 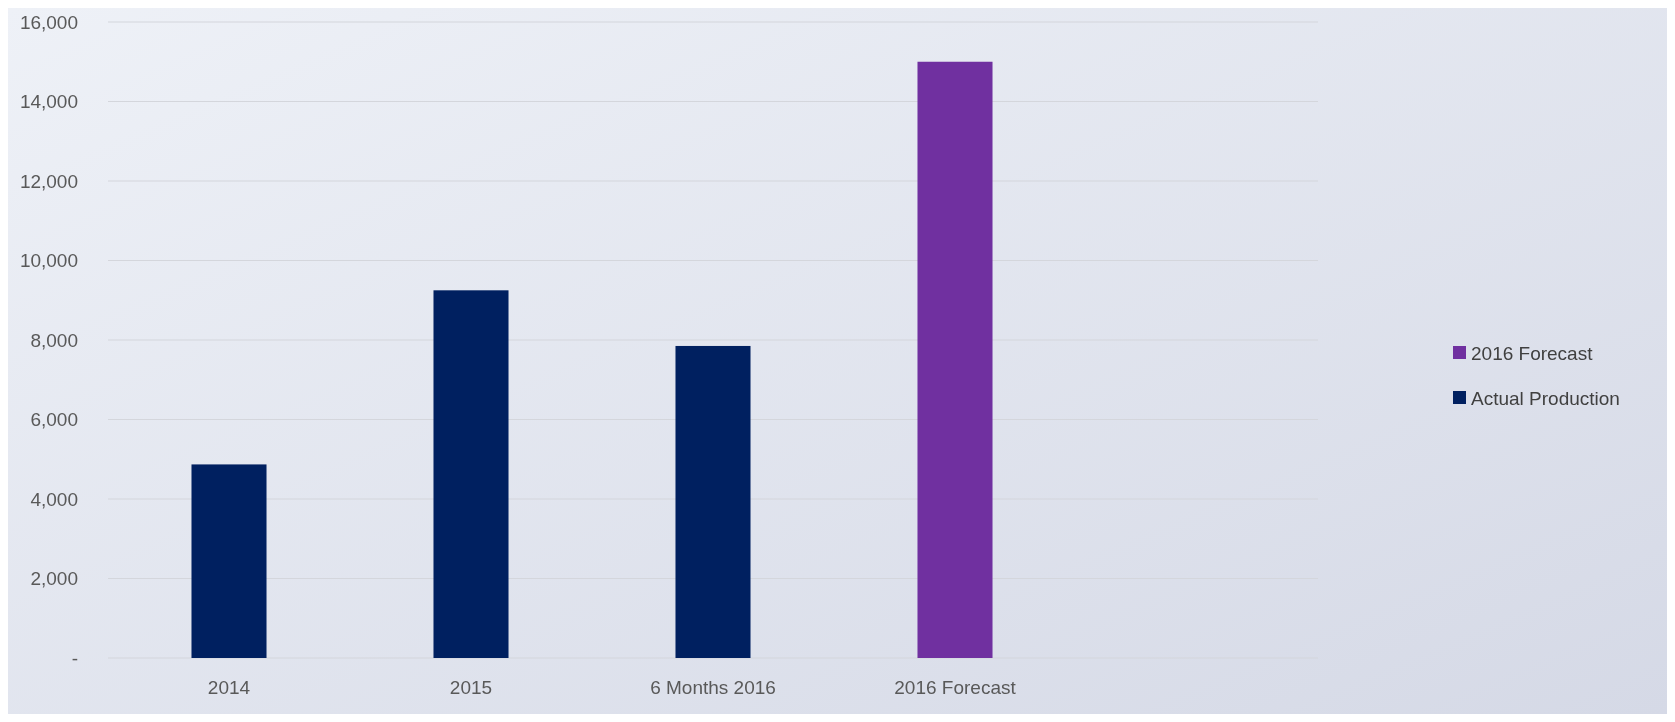 What do you see at coordinates (471, 687) in the screenshot?
I see `x-tick-label: 2015` at bounding box center [471, 687].